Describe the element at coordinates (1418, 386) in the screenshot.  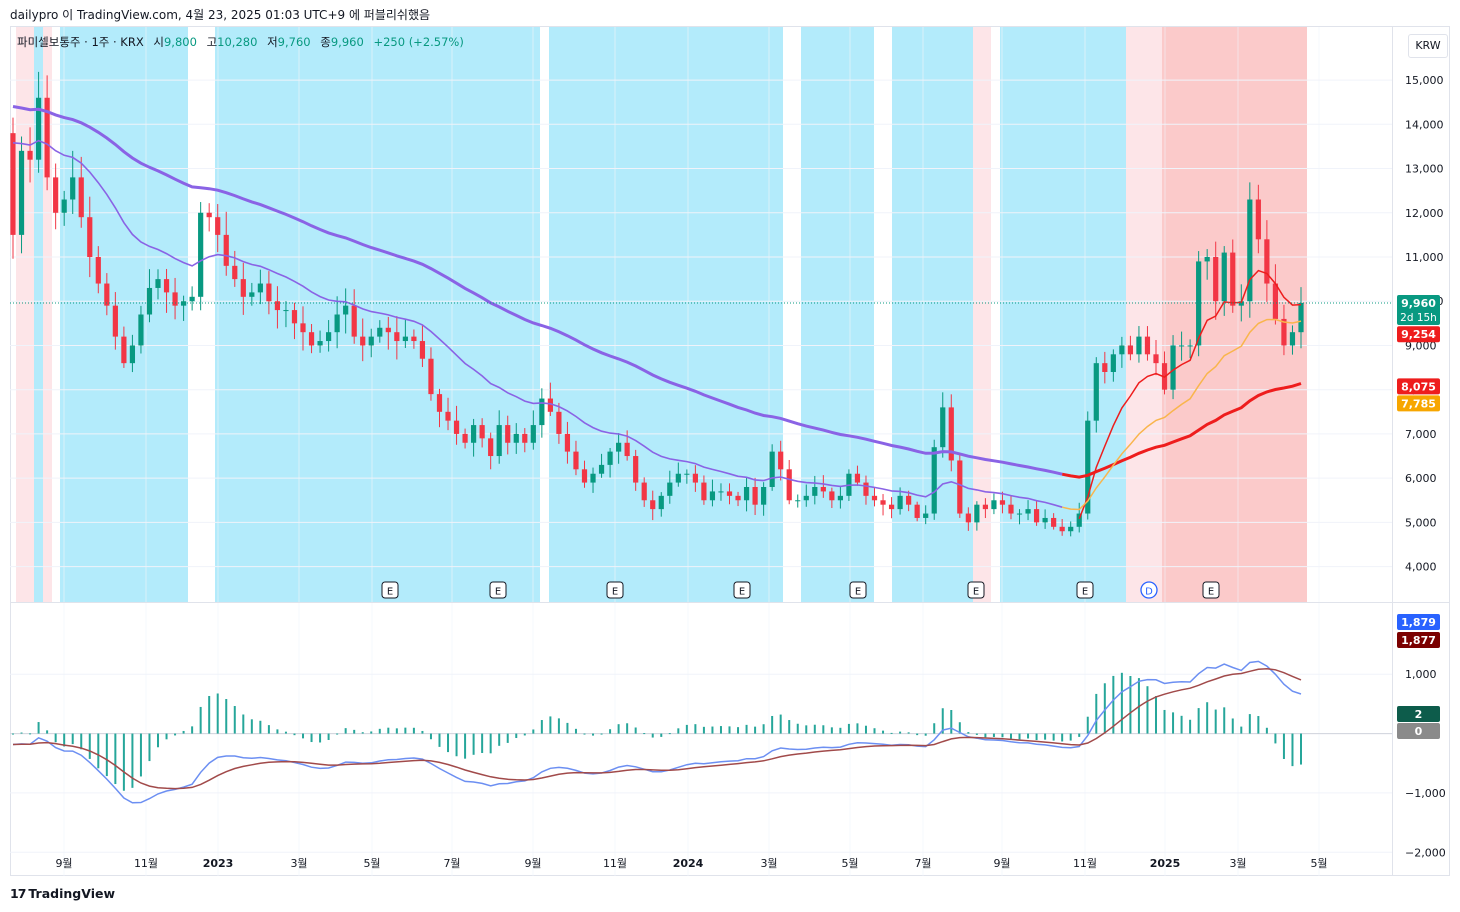
I see `price-label-2: 8,075` at that location.